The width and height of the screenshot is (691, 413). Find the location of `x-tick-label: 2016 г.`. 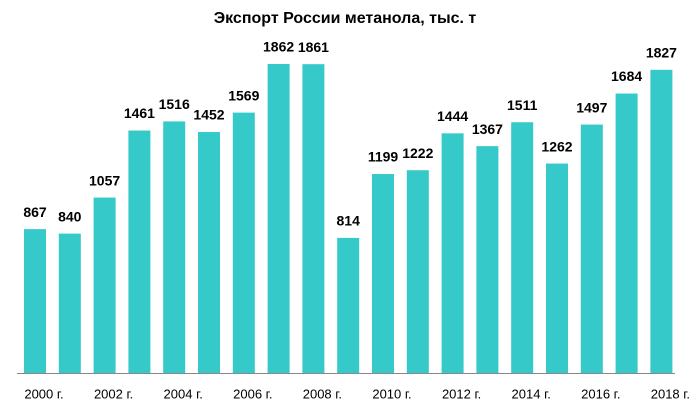

x-tick-label: 2016 г. is located at coordinates (600, 393).